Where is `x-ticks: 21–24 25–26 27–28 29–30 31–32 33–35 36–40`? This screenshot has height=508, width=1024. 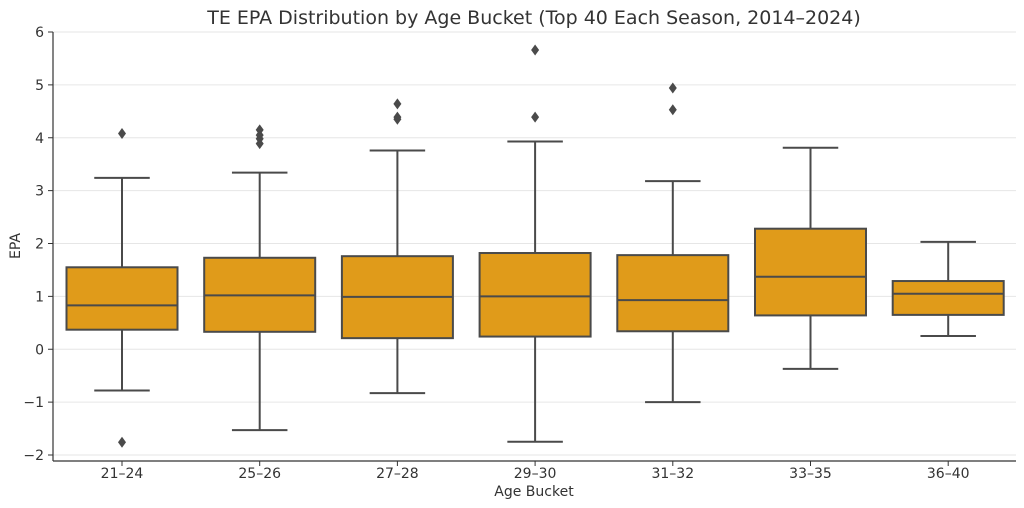 x-ticks: 21–24 25–26 27–28 29–30 31–32 33–35 36–40 is located at coordinates (535, 471).